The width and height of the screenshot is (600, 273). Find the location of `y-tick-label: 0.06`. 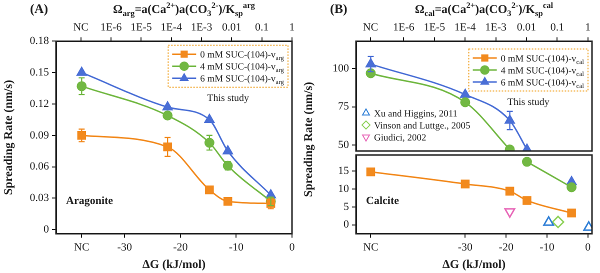

y-tick-label: 0.06 is located at coordinates (40, 166).